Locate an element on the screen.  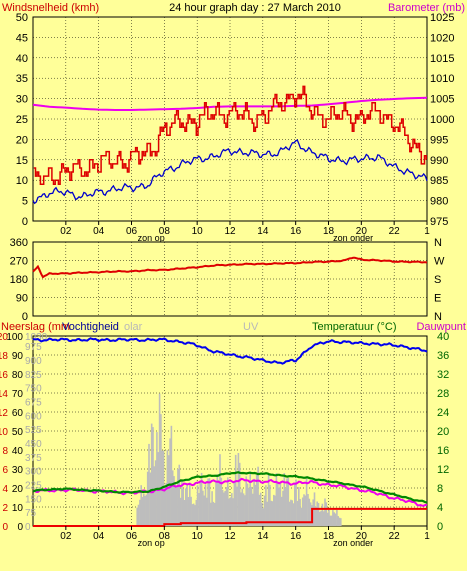
temperature-tick-label: 8 is located at coordinates (440, 489).